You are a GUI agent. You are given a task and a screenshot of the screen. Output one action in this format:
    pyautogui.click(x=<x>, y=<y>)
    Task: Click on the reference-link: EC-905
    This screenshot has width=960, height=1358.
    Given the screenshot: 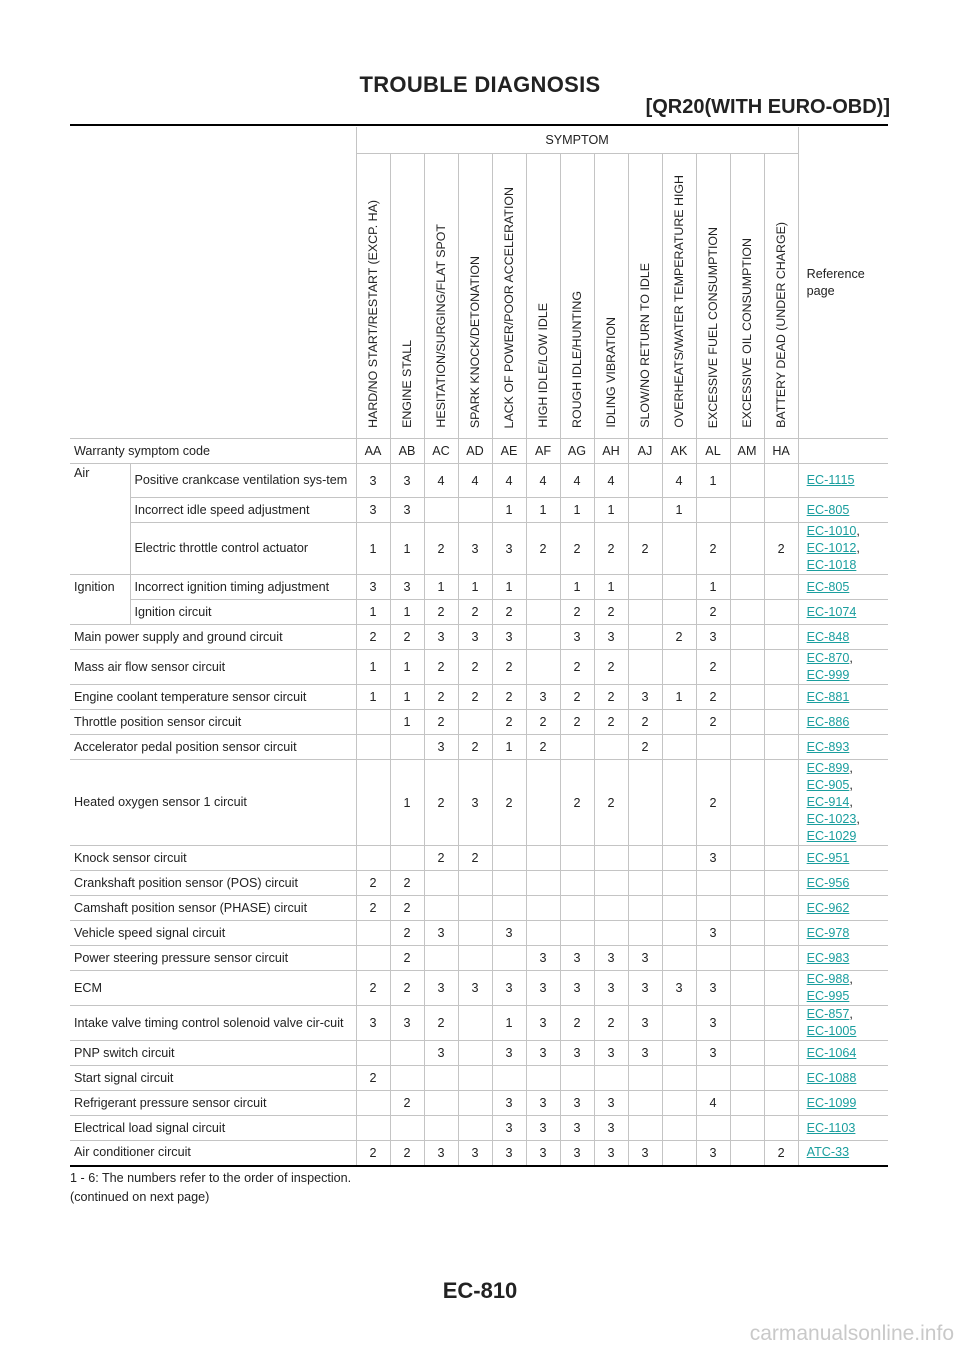 What is the action you would take?
    pyautogui.click(x=828, y=785)
    